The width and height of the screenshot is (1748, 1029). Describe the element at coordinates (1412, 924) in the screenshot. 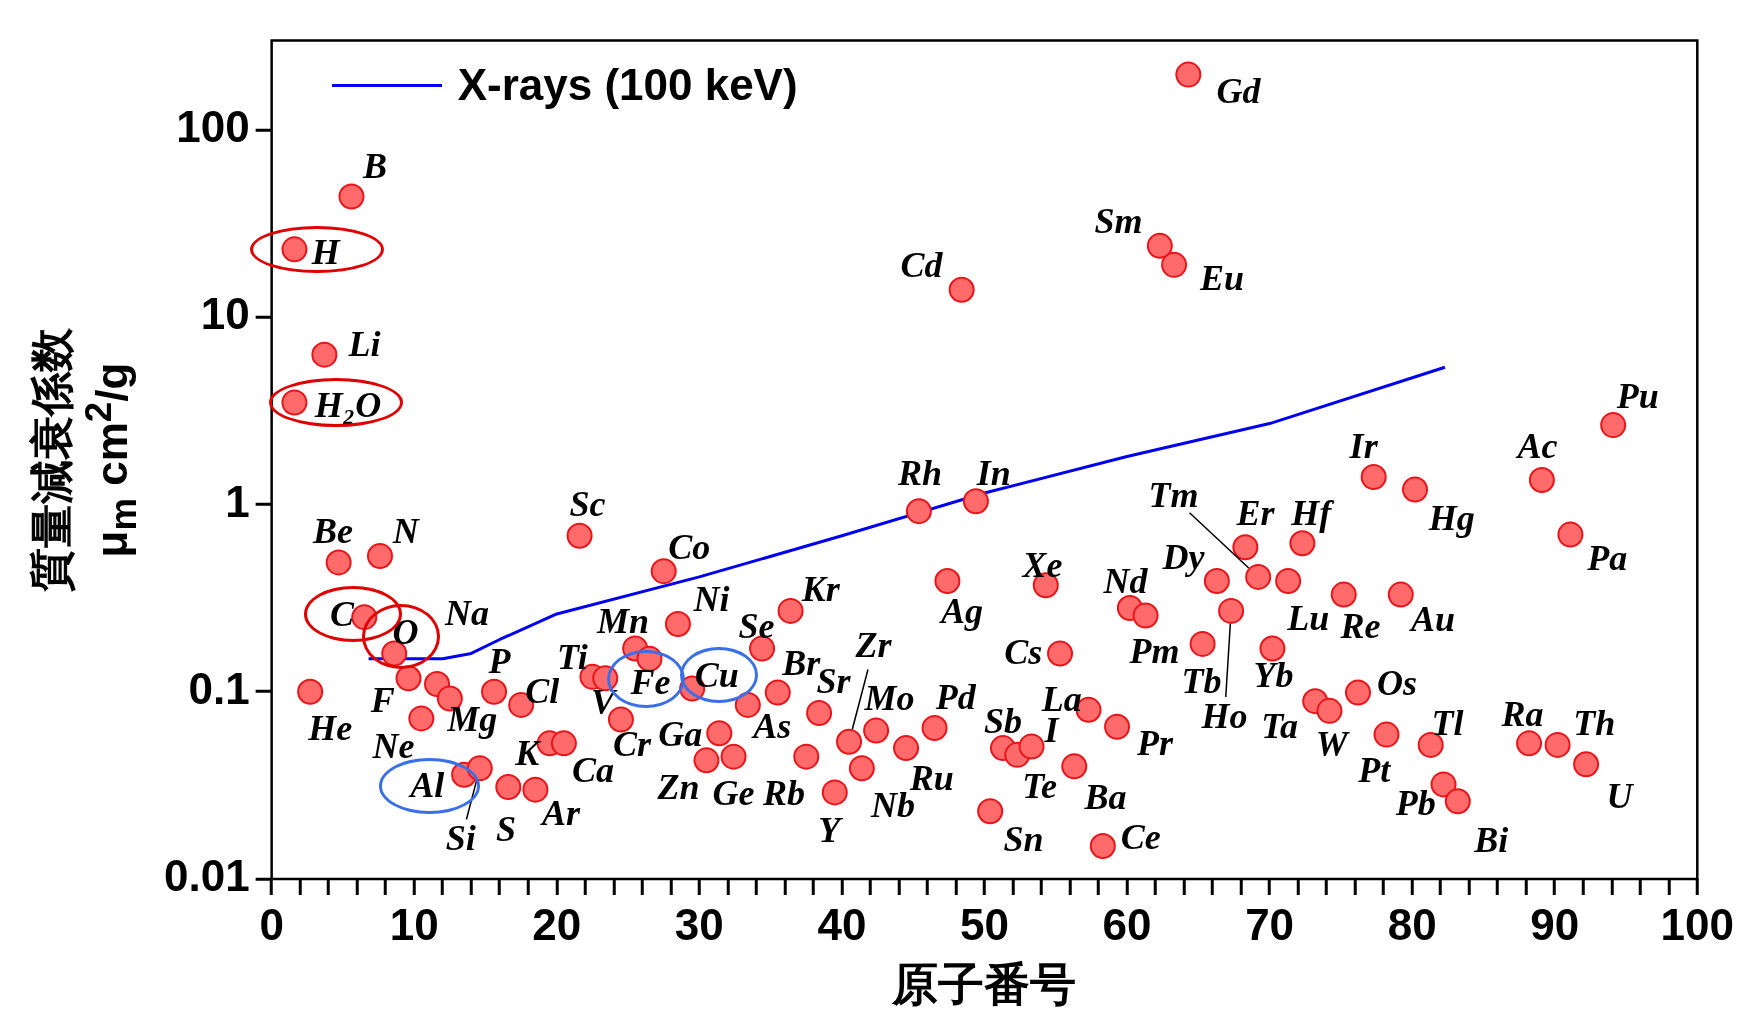

I see `x-tick-label: 80` at that location.